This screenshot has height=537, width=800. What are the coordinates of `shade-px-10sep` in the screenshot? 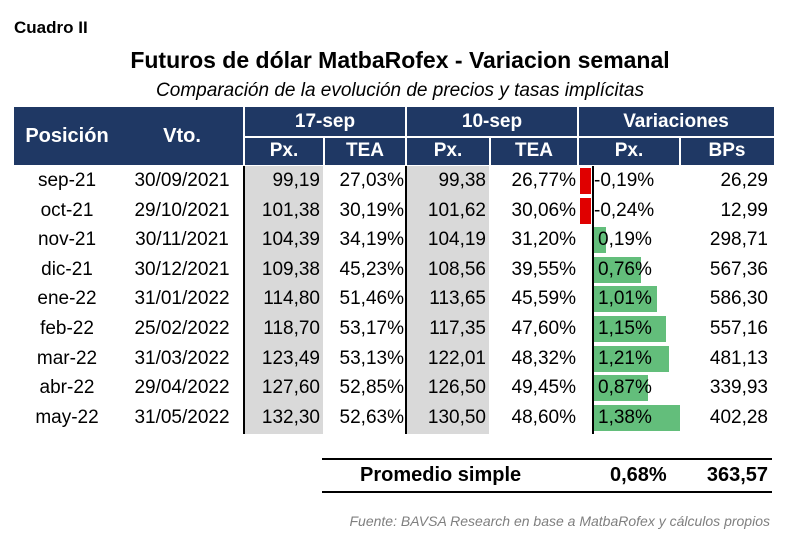 It's located at (448, 300).